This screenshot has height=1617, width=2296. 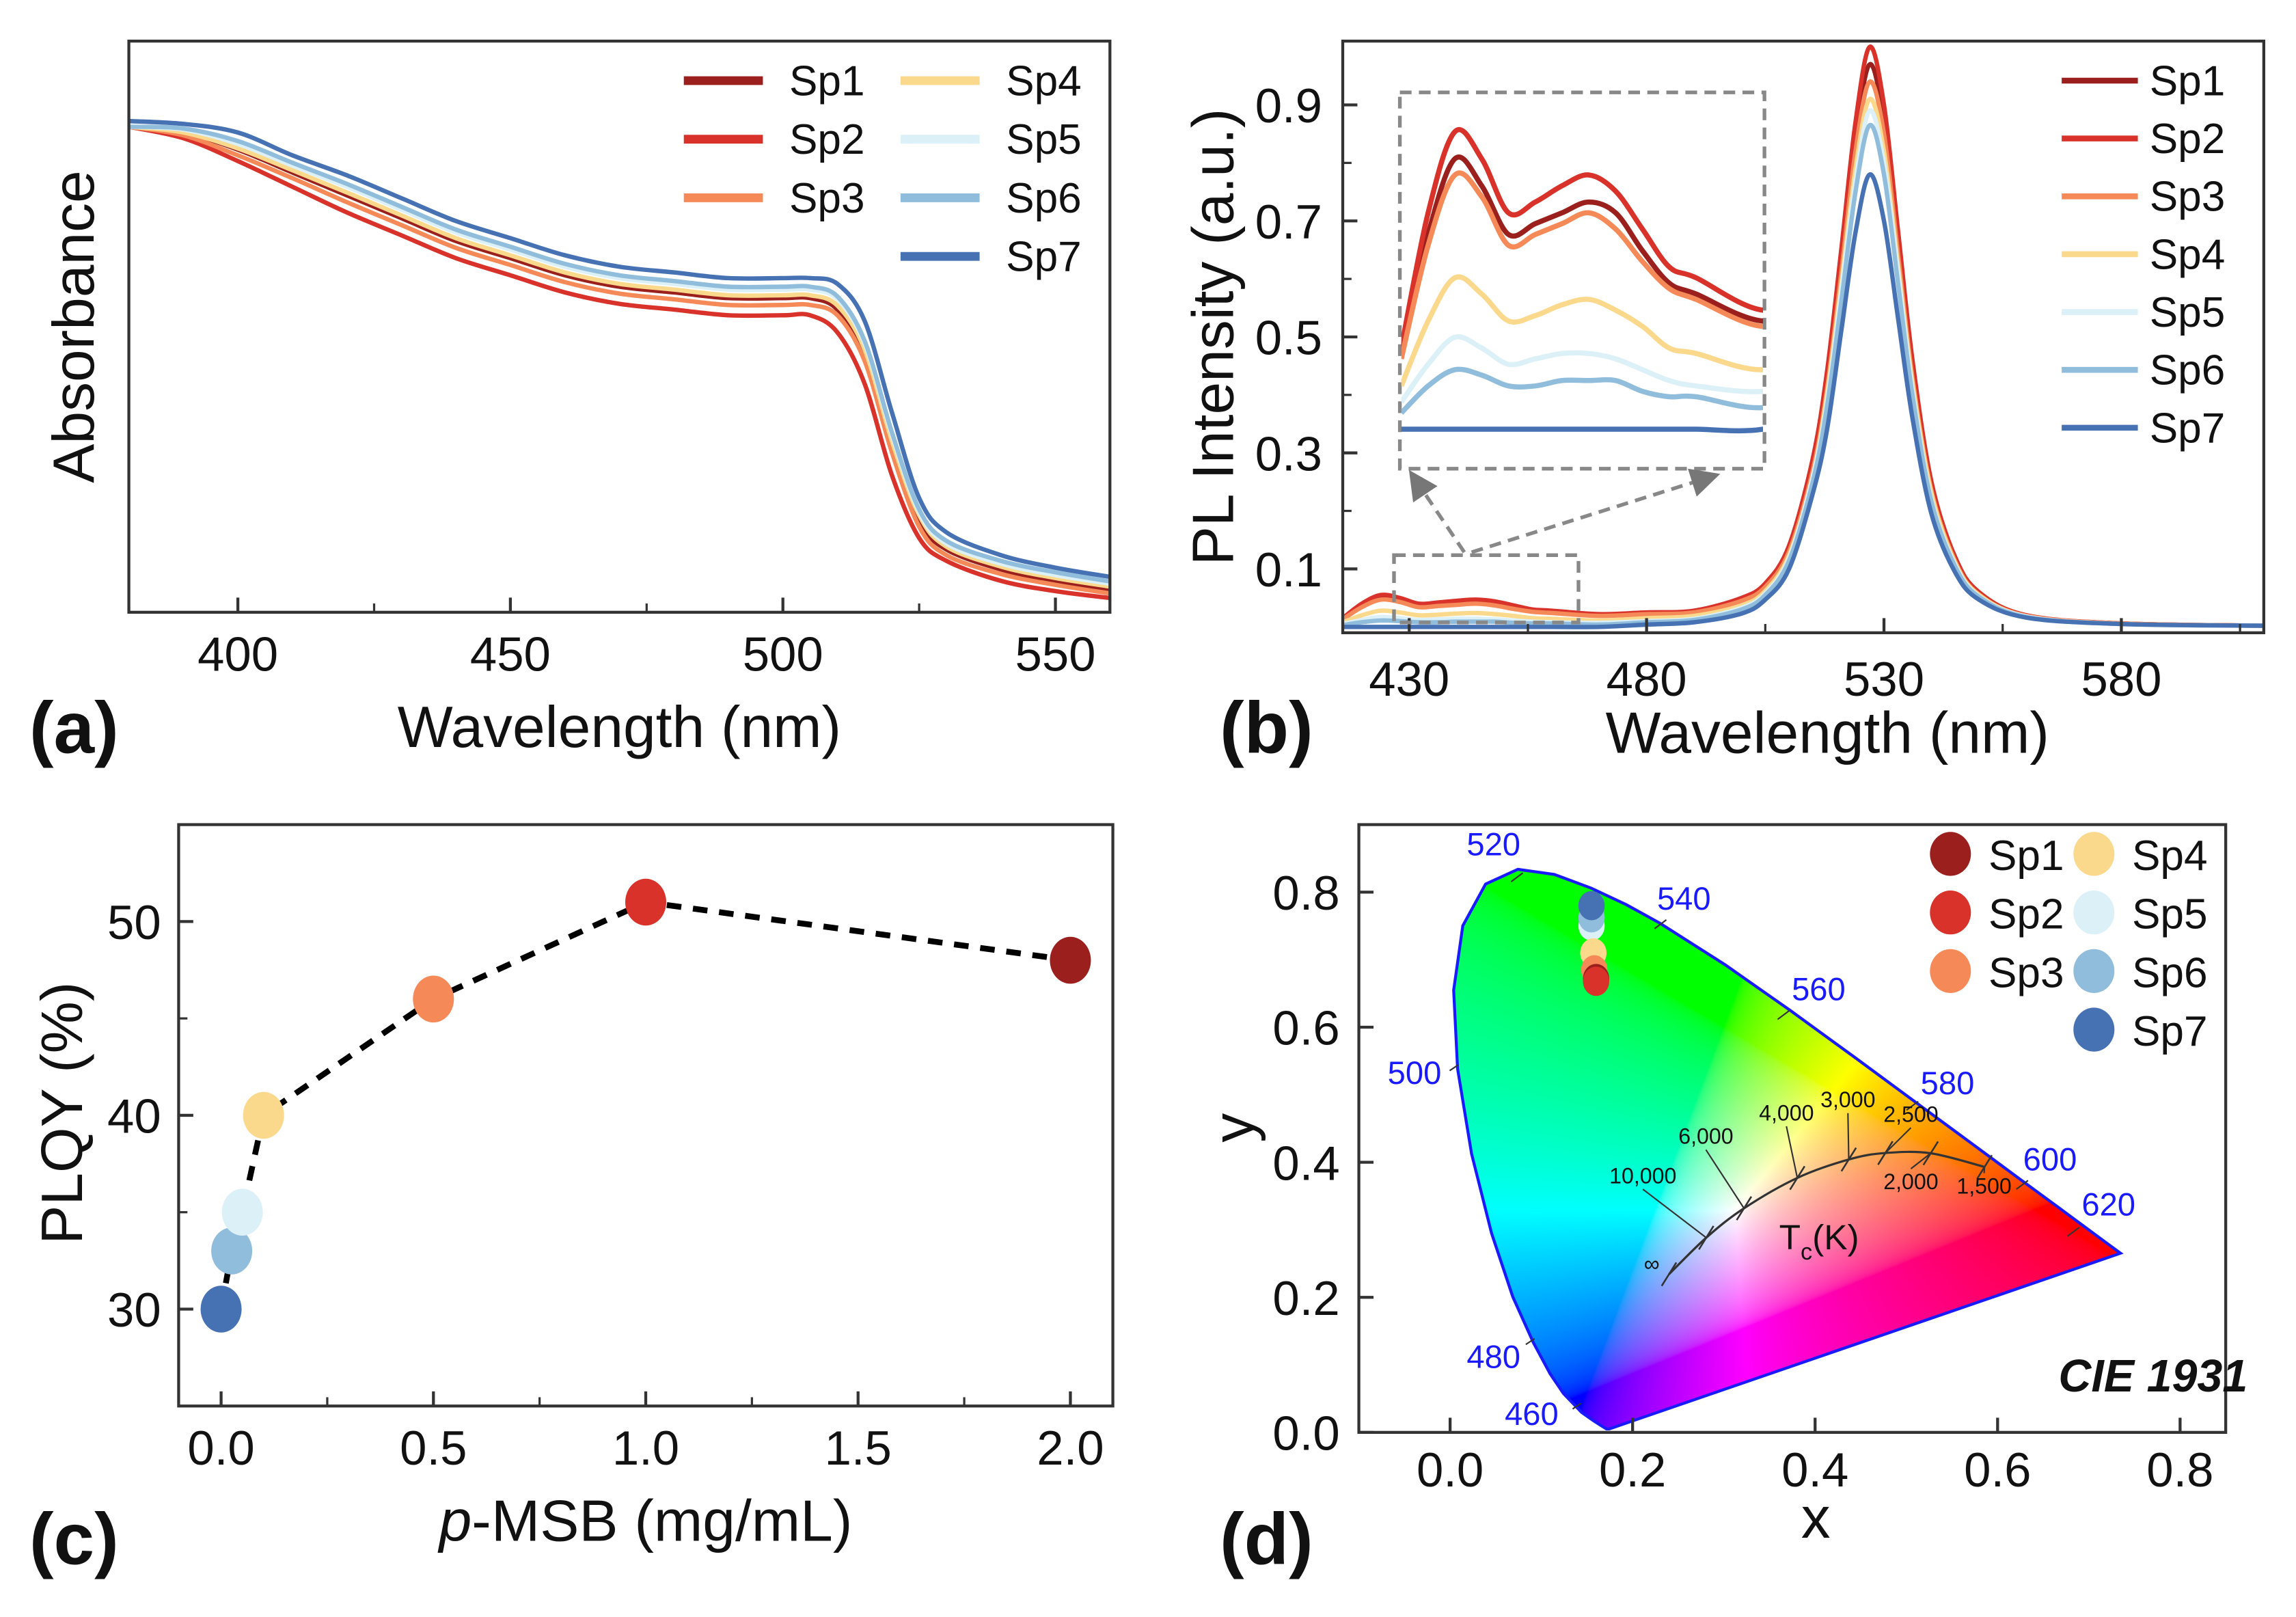 I want to click on x-tick-label: 0.4, so click(x=1815, y=1470).